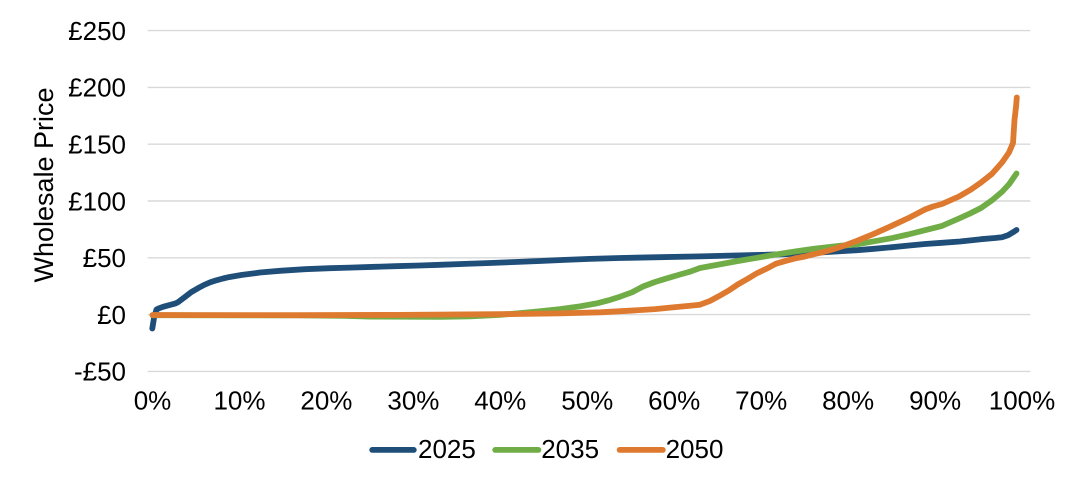 This screenshot has height=477, width=1080. I want to click on svg-text: 70%, so click(761, 401).